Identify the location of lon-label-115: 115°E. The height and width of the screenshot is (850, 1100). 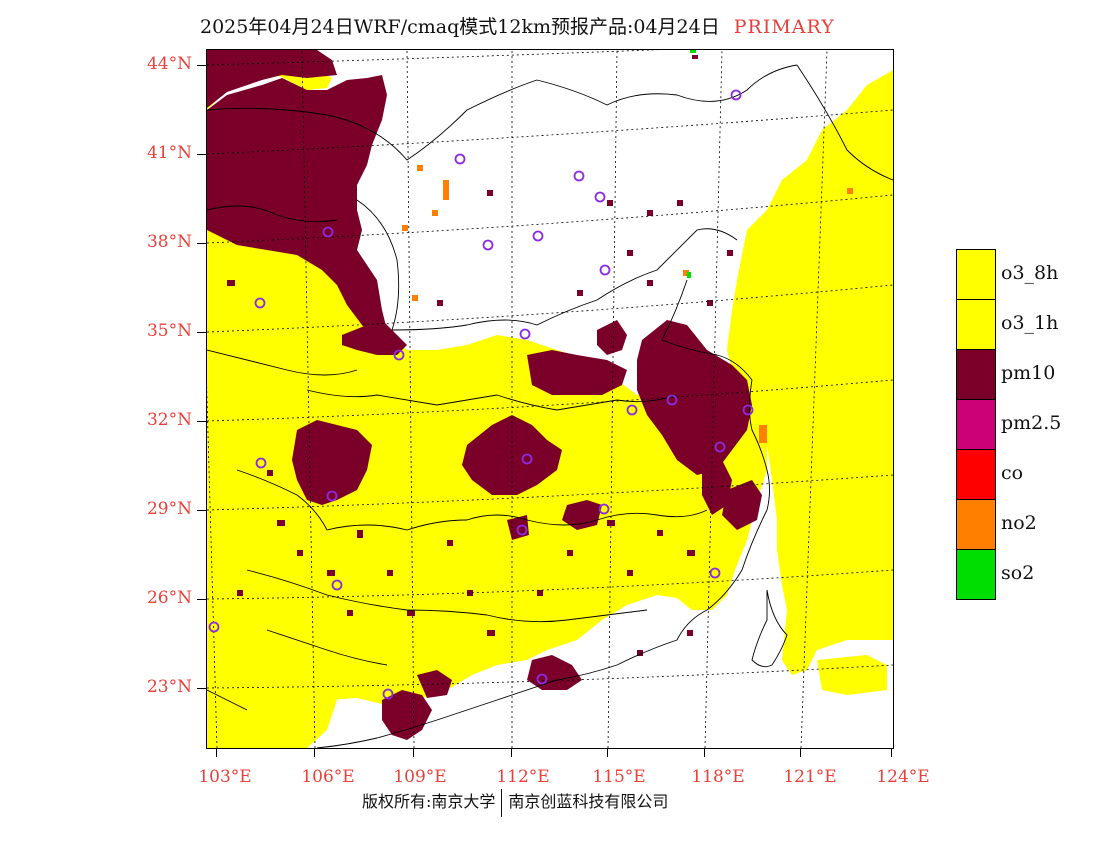
(619, 777).